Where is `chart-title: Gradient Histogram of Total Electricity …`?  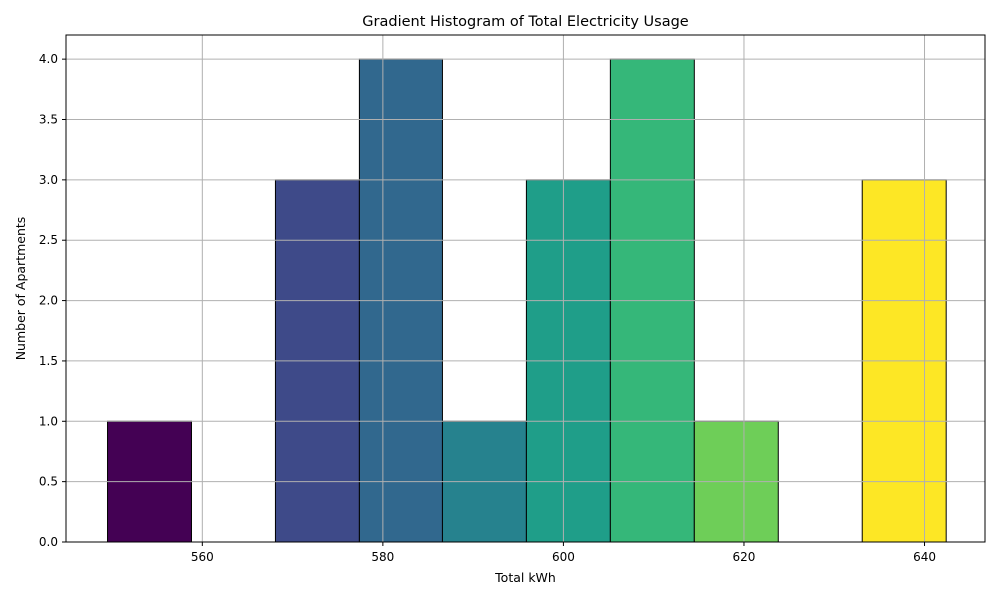
chart-title: Gradient Histogram of Total Electricity … is located at coordinates (525, 22).